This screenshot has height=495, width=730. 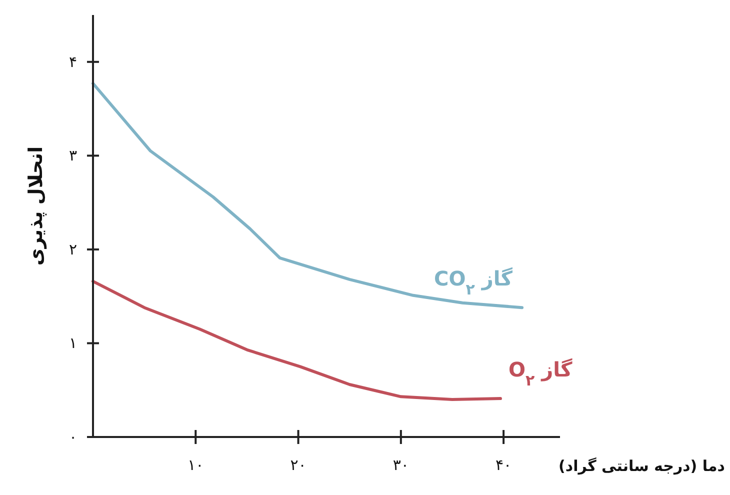 I want to click on y-axis-title: انحلال پذیری, so click(x=36, y=206).